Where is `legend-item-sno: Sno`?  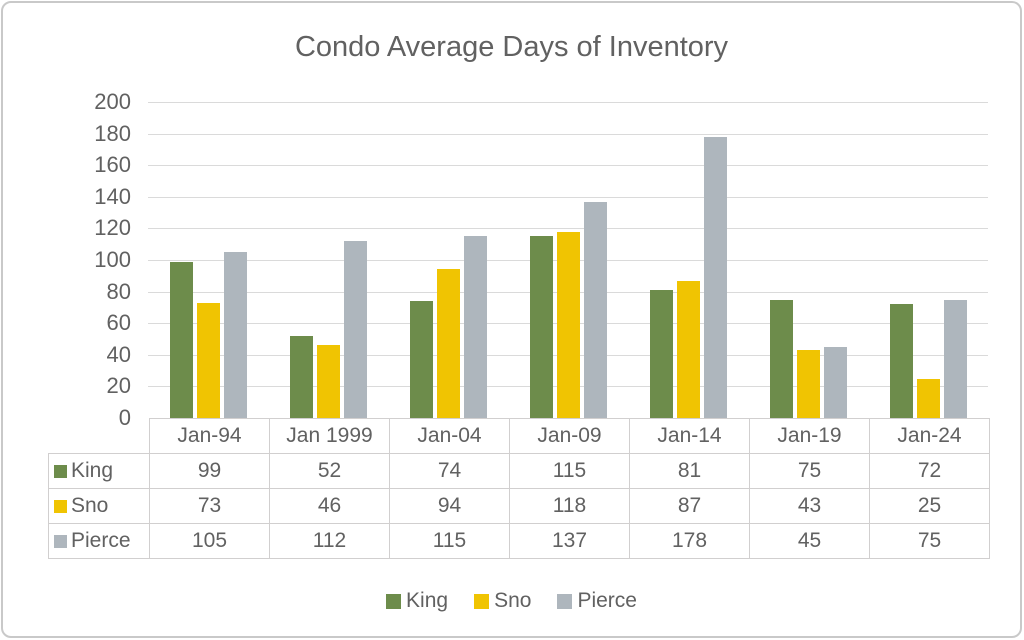 legend-item-sno: Sno is located at coordinates (502, 601).